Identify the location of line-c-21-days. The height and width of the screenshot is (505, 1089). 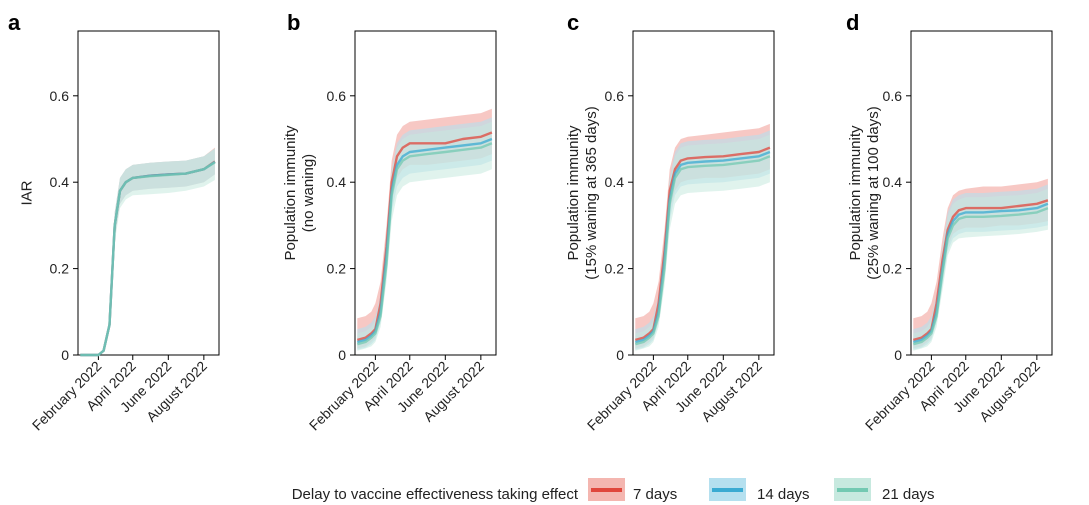
(702, 250).